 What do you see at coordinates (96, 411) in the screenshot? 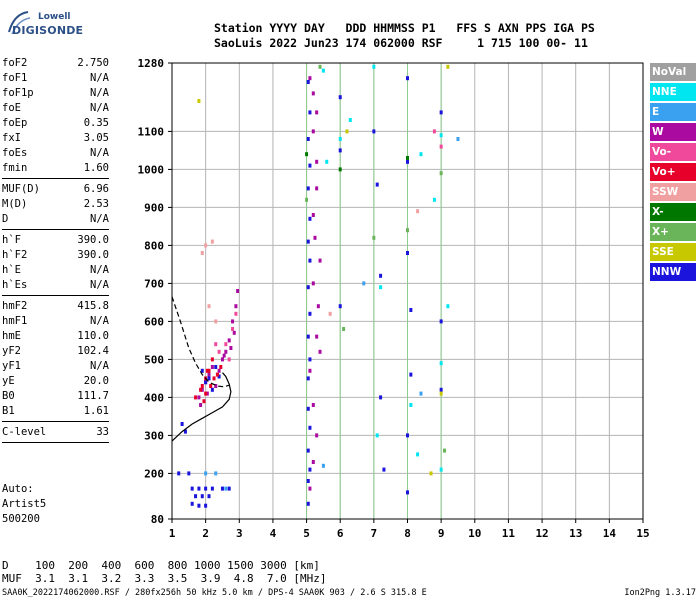
I see `param-value: 1.61` at bounding box center [96, 411].